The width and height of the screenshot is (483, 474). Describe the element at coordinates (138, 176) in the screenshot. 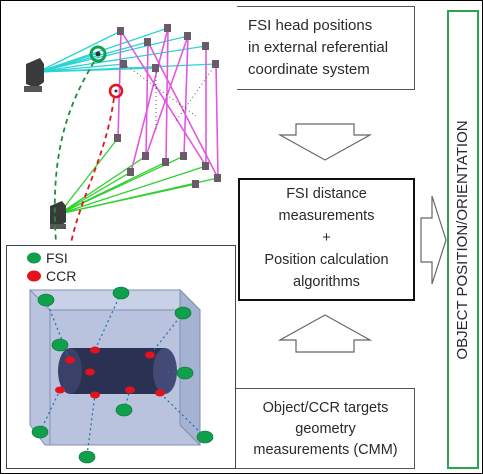

I see `green-beams` at that location.